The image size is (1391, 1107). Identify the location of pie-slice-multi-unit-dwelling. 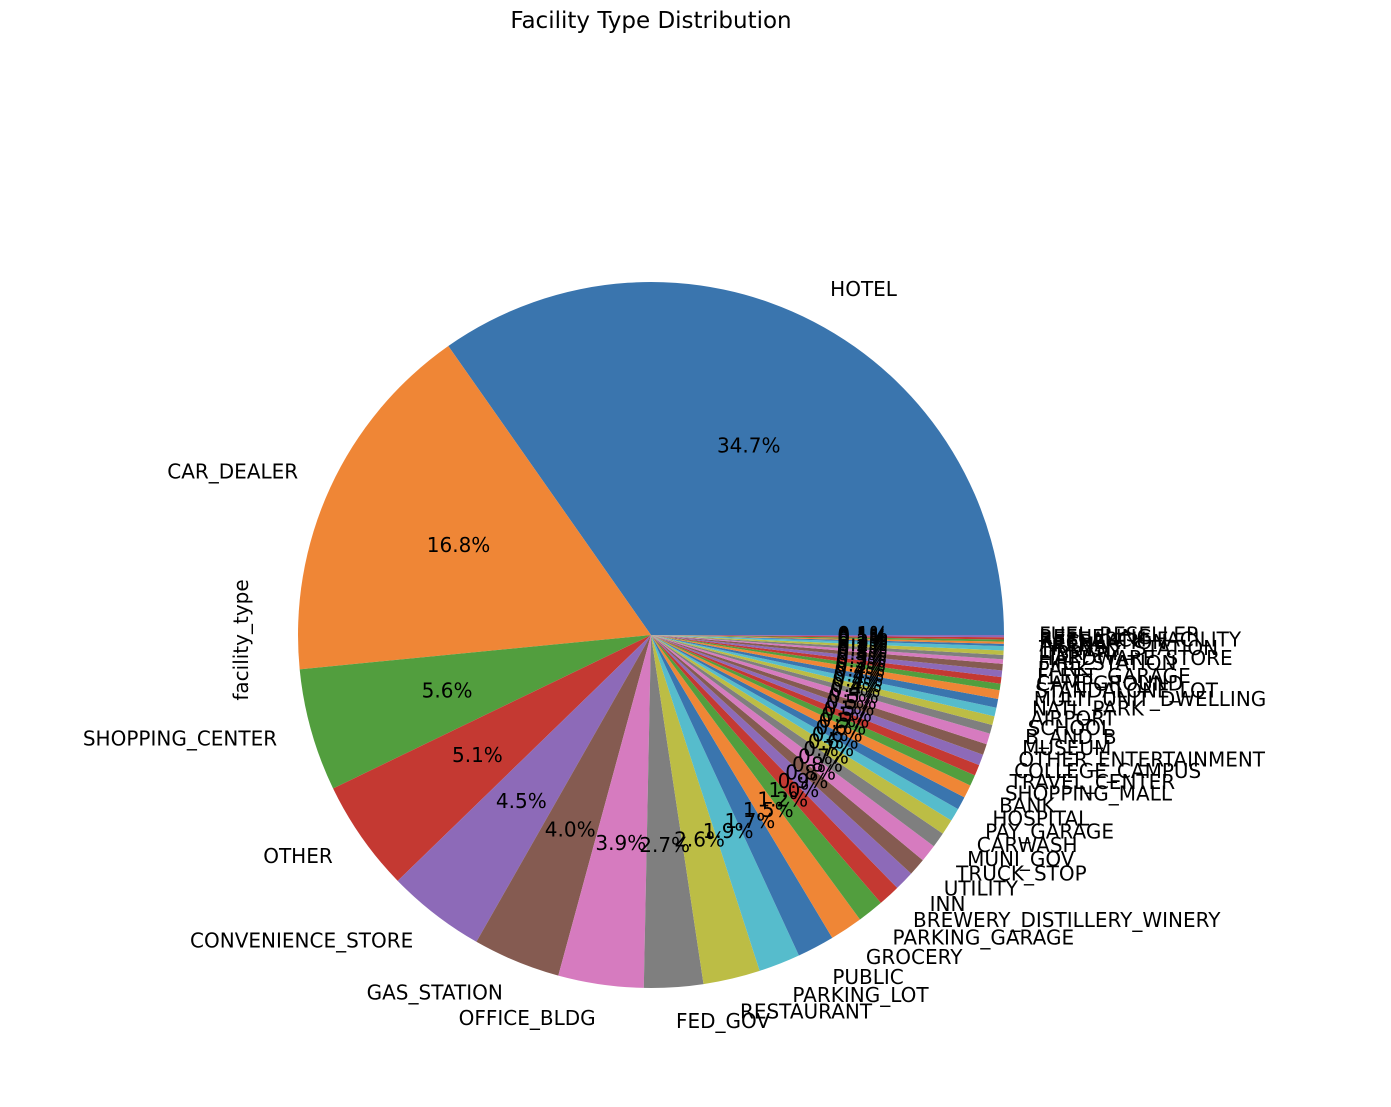
(825, 667).